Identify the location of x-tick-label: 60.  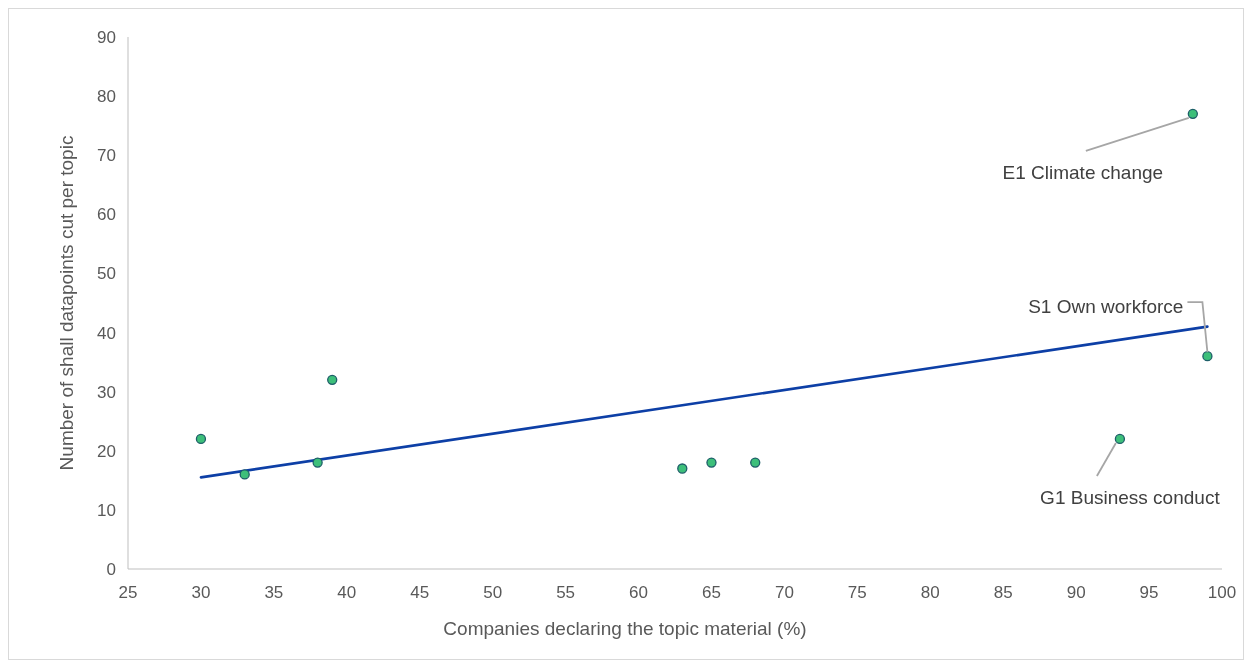
(638, 592).